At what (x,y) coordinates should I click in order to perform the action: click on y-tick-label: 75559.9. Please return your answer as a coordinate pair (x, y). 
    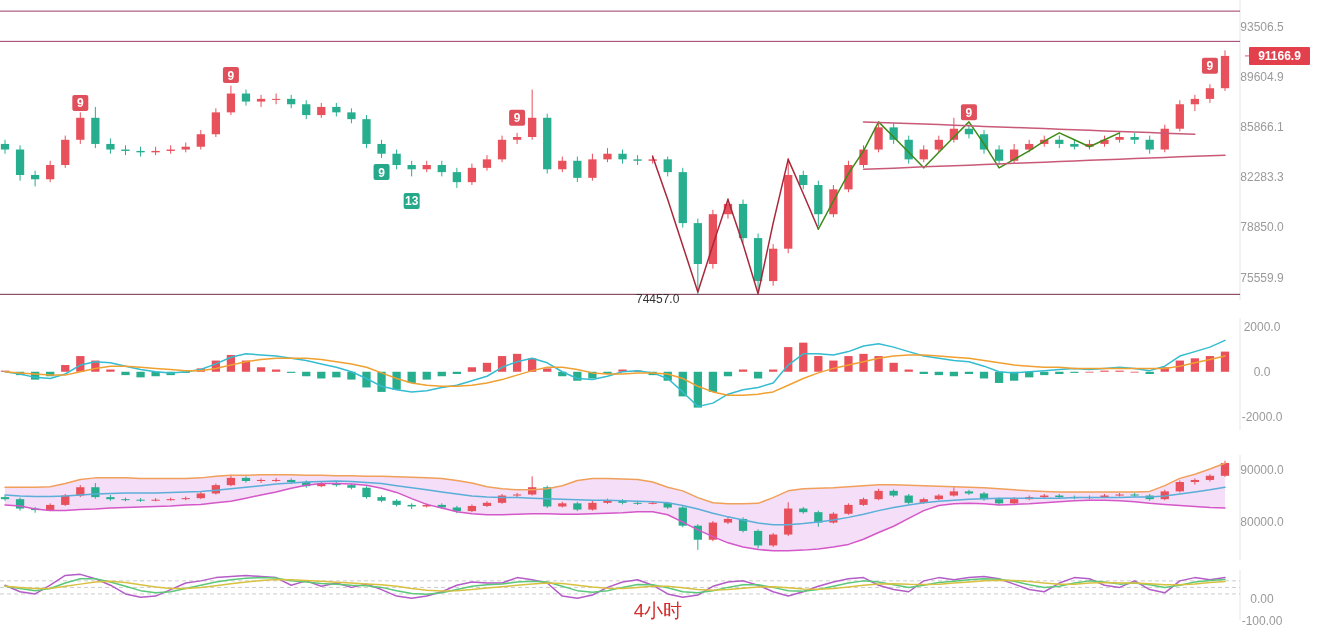
    Looking at the image, I should click on (1262, 277).